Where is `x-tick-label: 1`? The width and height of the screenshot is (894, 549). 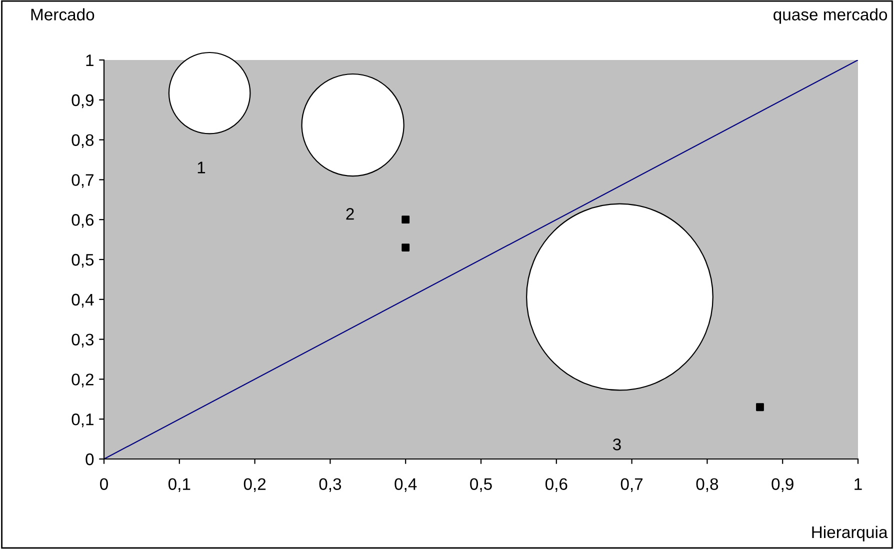 x-tick-label: 1 is located at coordinates (858, 484).